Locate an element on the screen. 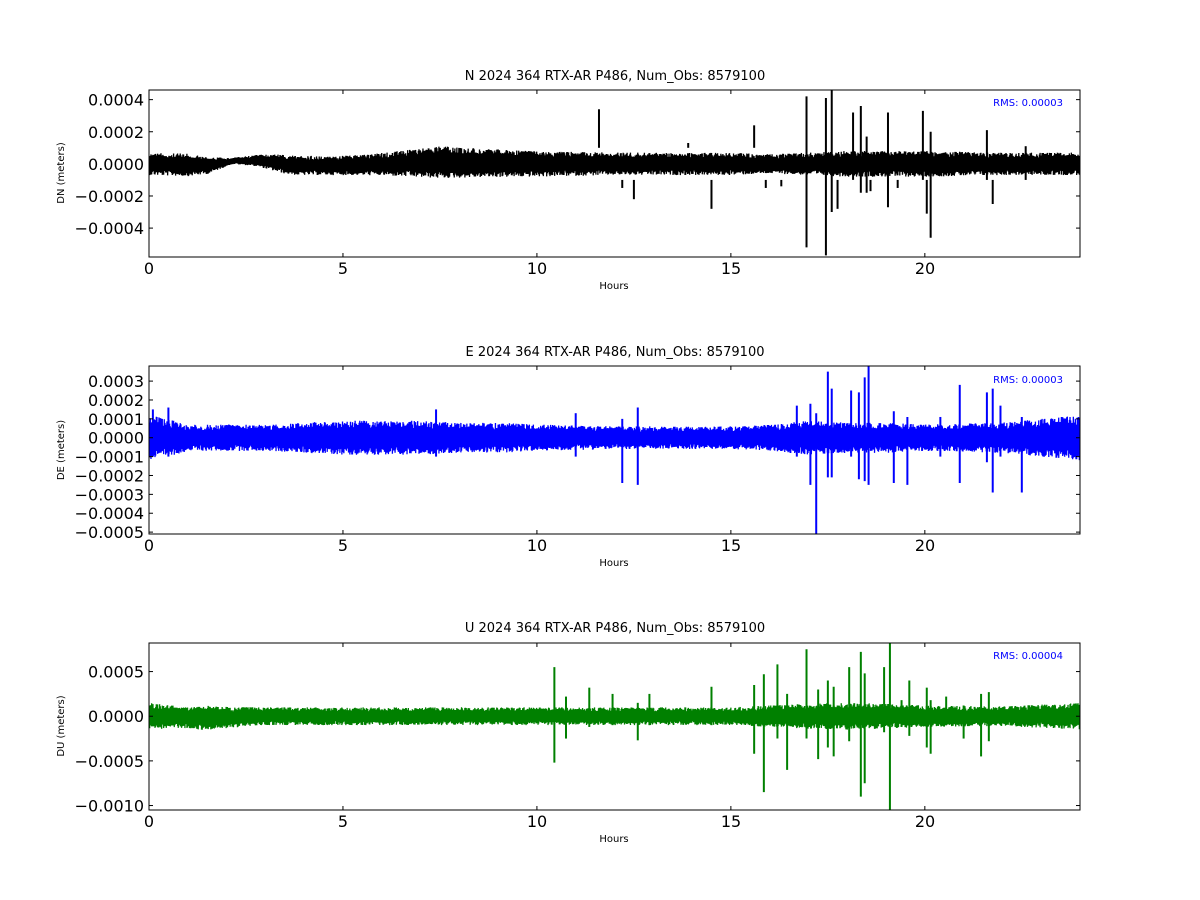  y-axis-label: DE (meters) is located at coordinates (61, 450).